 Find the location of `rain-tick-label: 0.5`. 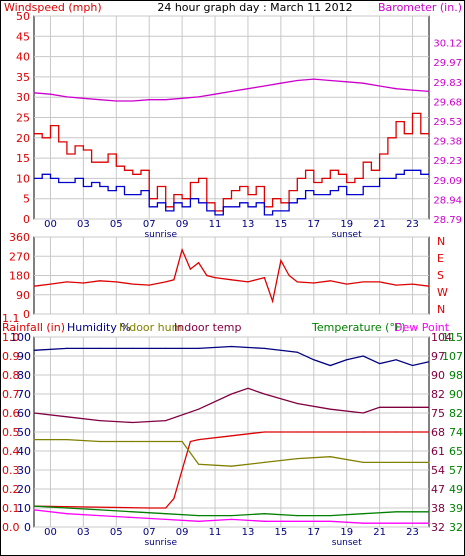

rain-tick-label: 0.5 is located at coordinates (11, 432).